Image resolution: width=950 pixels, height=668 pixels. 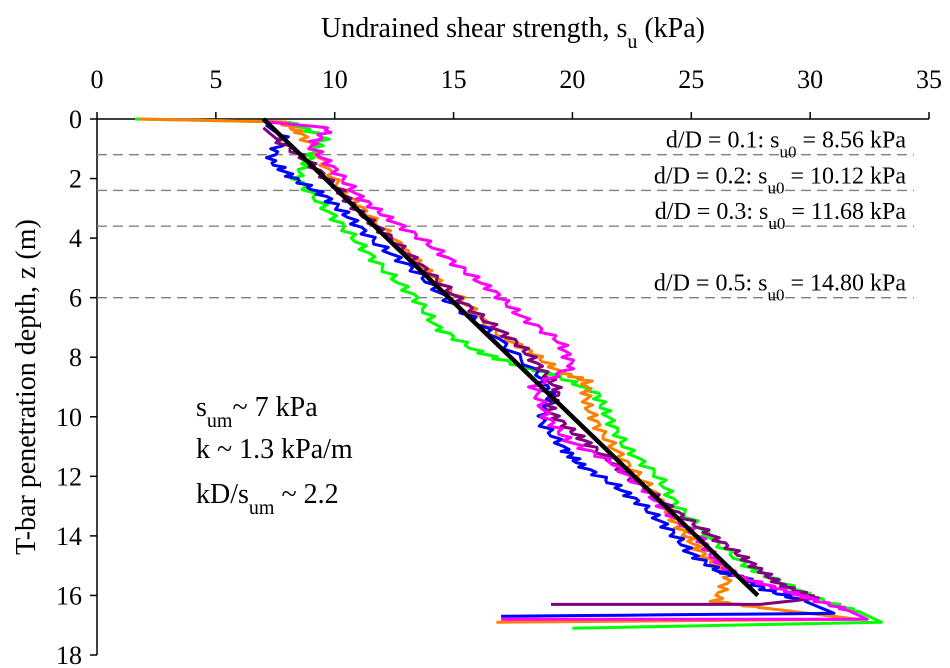 I want to click on x-axis-title-sub: u, so click(x=632, y=42).